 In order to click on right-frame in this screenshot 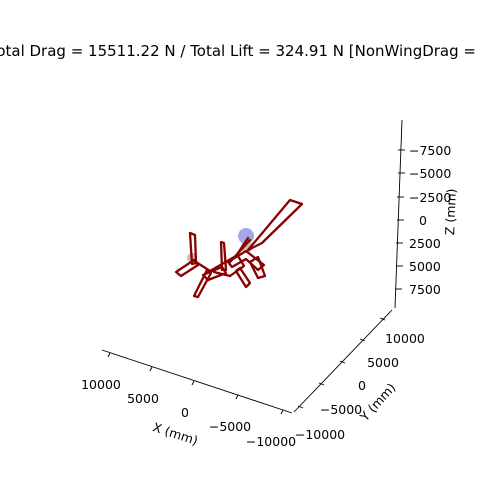, I will do `click(246, 260)`.